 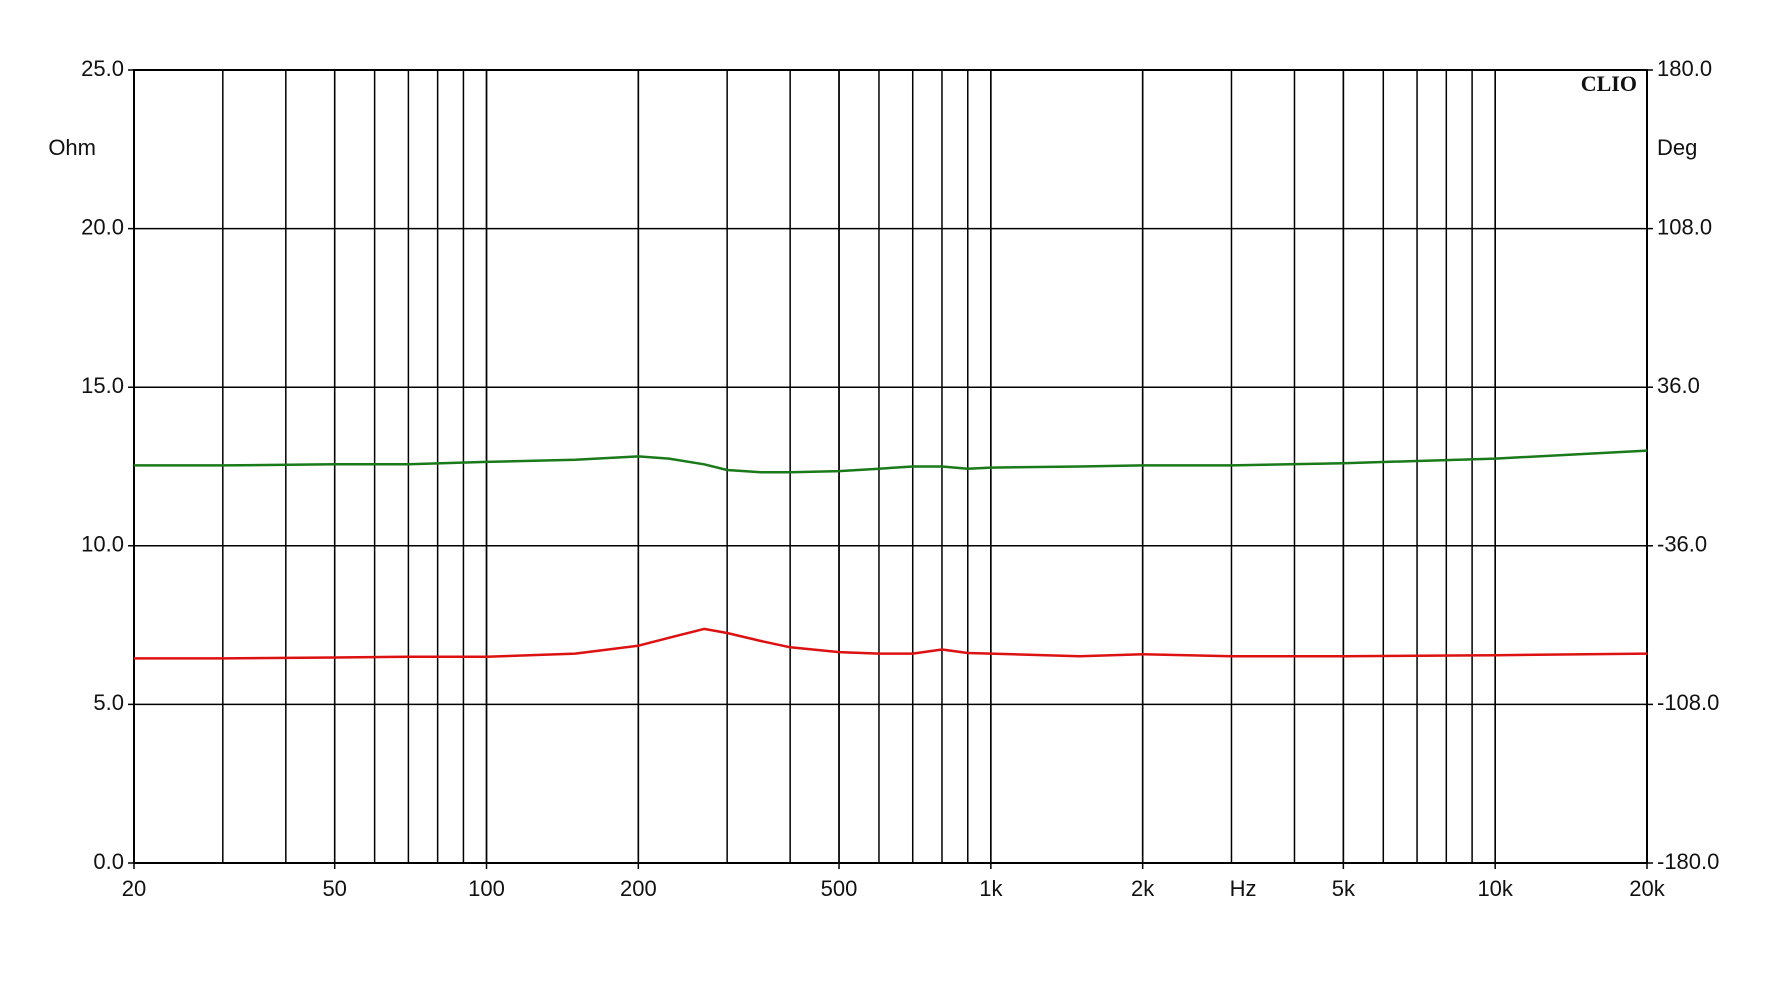 What do you see at coordinates (1684, 68) in the screenshot?
I see `y2-tick-label: 180.0` at bounding box center [1684, 68].